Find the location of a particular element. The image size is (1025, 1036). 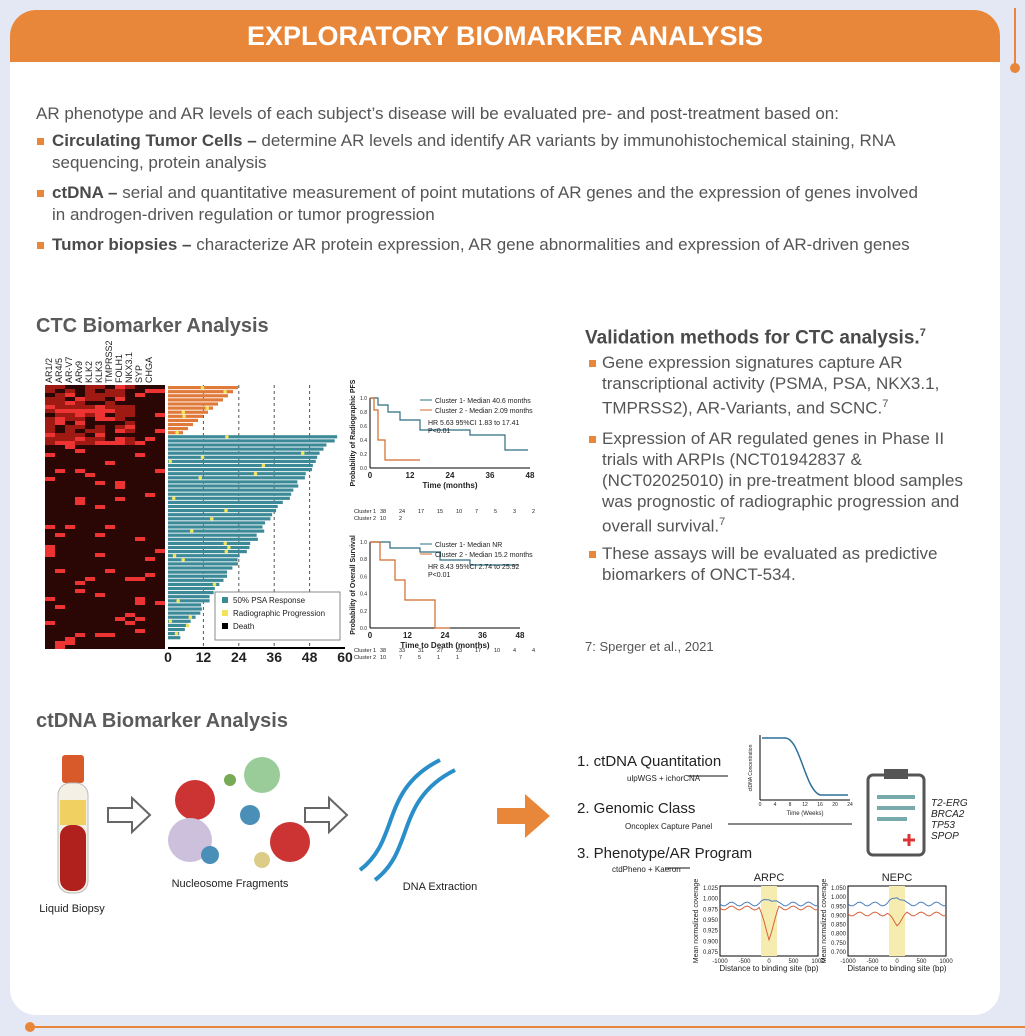

gene-label: CHGA is located at coordinates (149, 370).